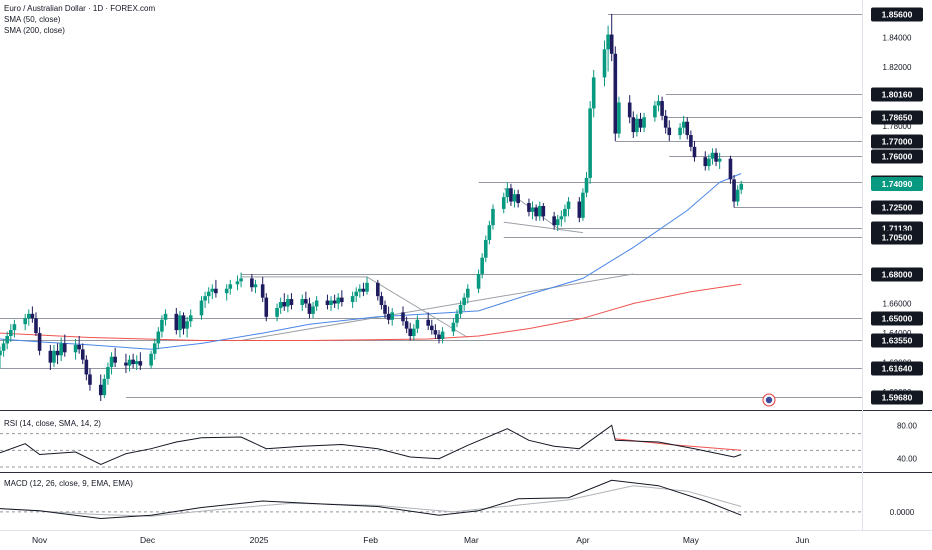  What do you see at coordinates (897, 208) in the screenshot?
I see `level-badge-label: 1.72500` at bounding box center [897, 208].